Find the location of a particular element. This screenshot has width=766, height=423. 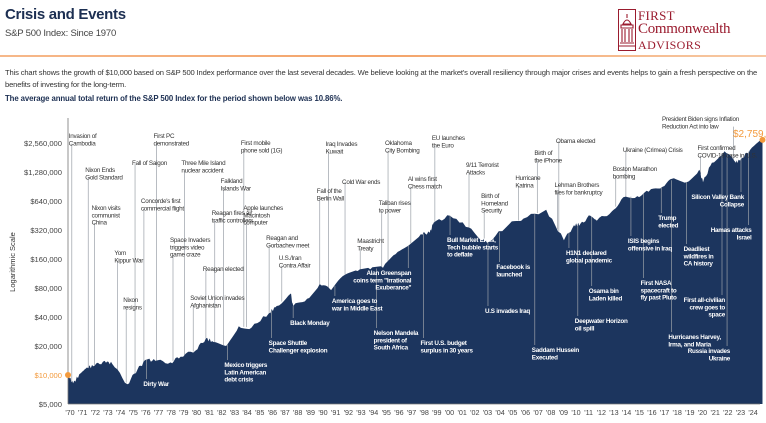

event-annotation-line: Challenger explosion is located at coordinates (298, 350).